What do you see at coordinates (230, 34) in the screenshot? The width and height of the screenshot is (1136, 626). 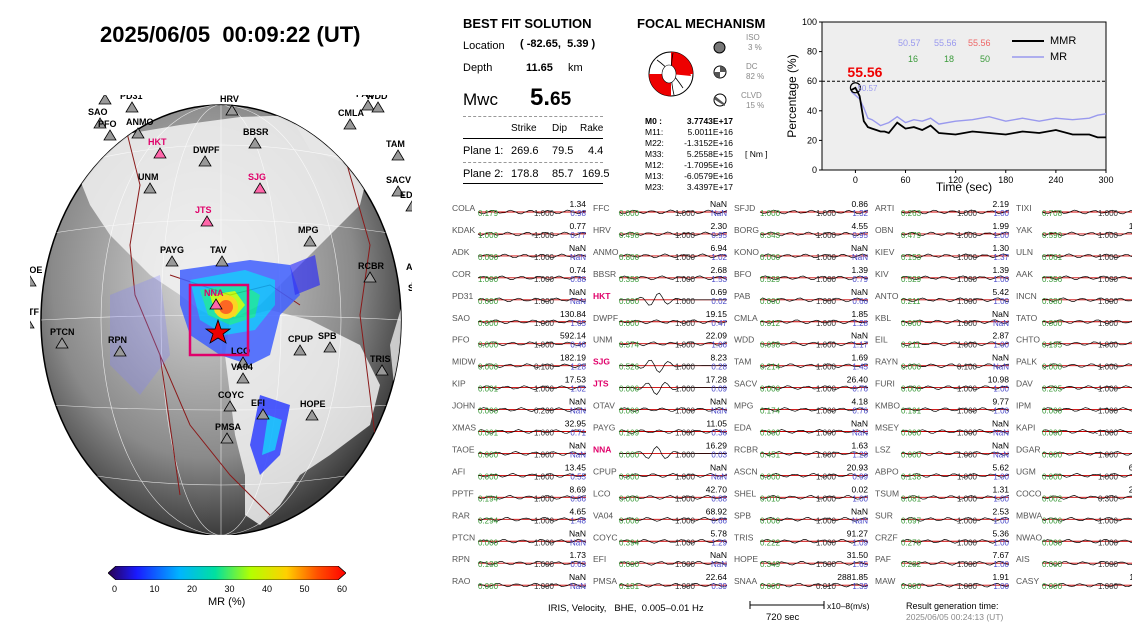 I see `event-datetime: 2025/06/05 00:09:22 (UT)` at bounding box center [230, 34].